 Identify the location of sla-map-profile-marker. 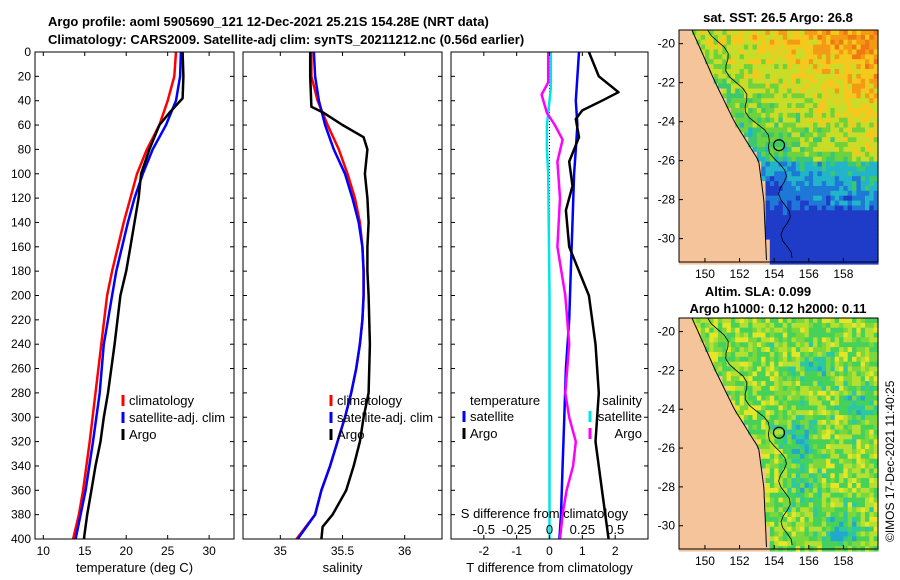
(779, 432).